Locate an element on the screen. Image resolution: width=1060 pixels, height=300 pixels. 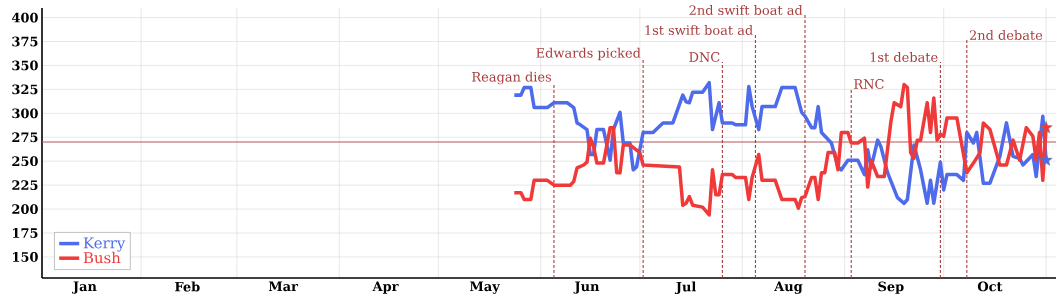
y-tick-label: 400 is located at coordinates (24, 17).